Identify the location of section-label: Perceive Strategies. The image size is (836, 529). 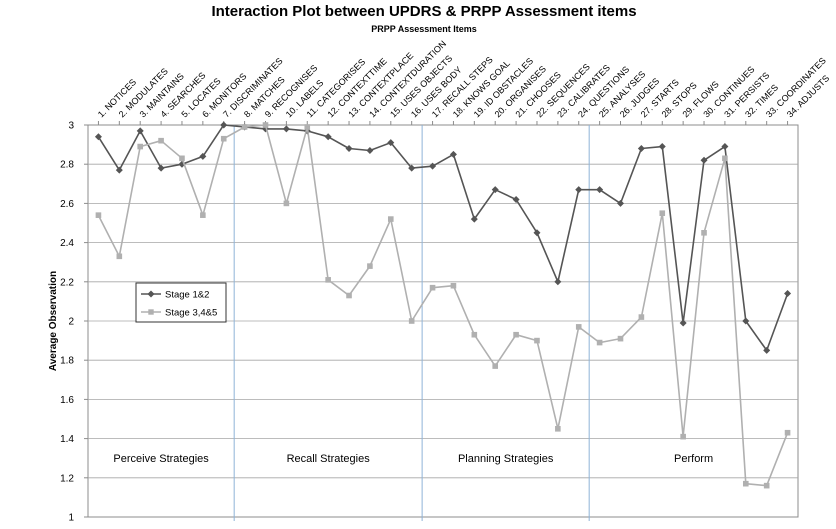
(161, 459).